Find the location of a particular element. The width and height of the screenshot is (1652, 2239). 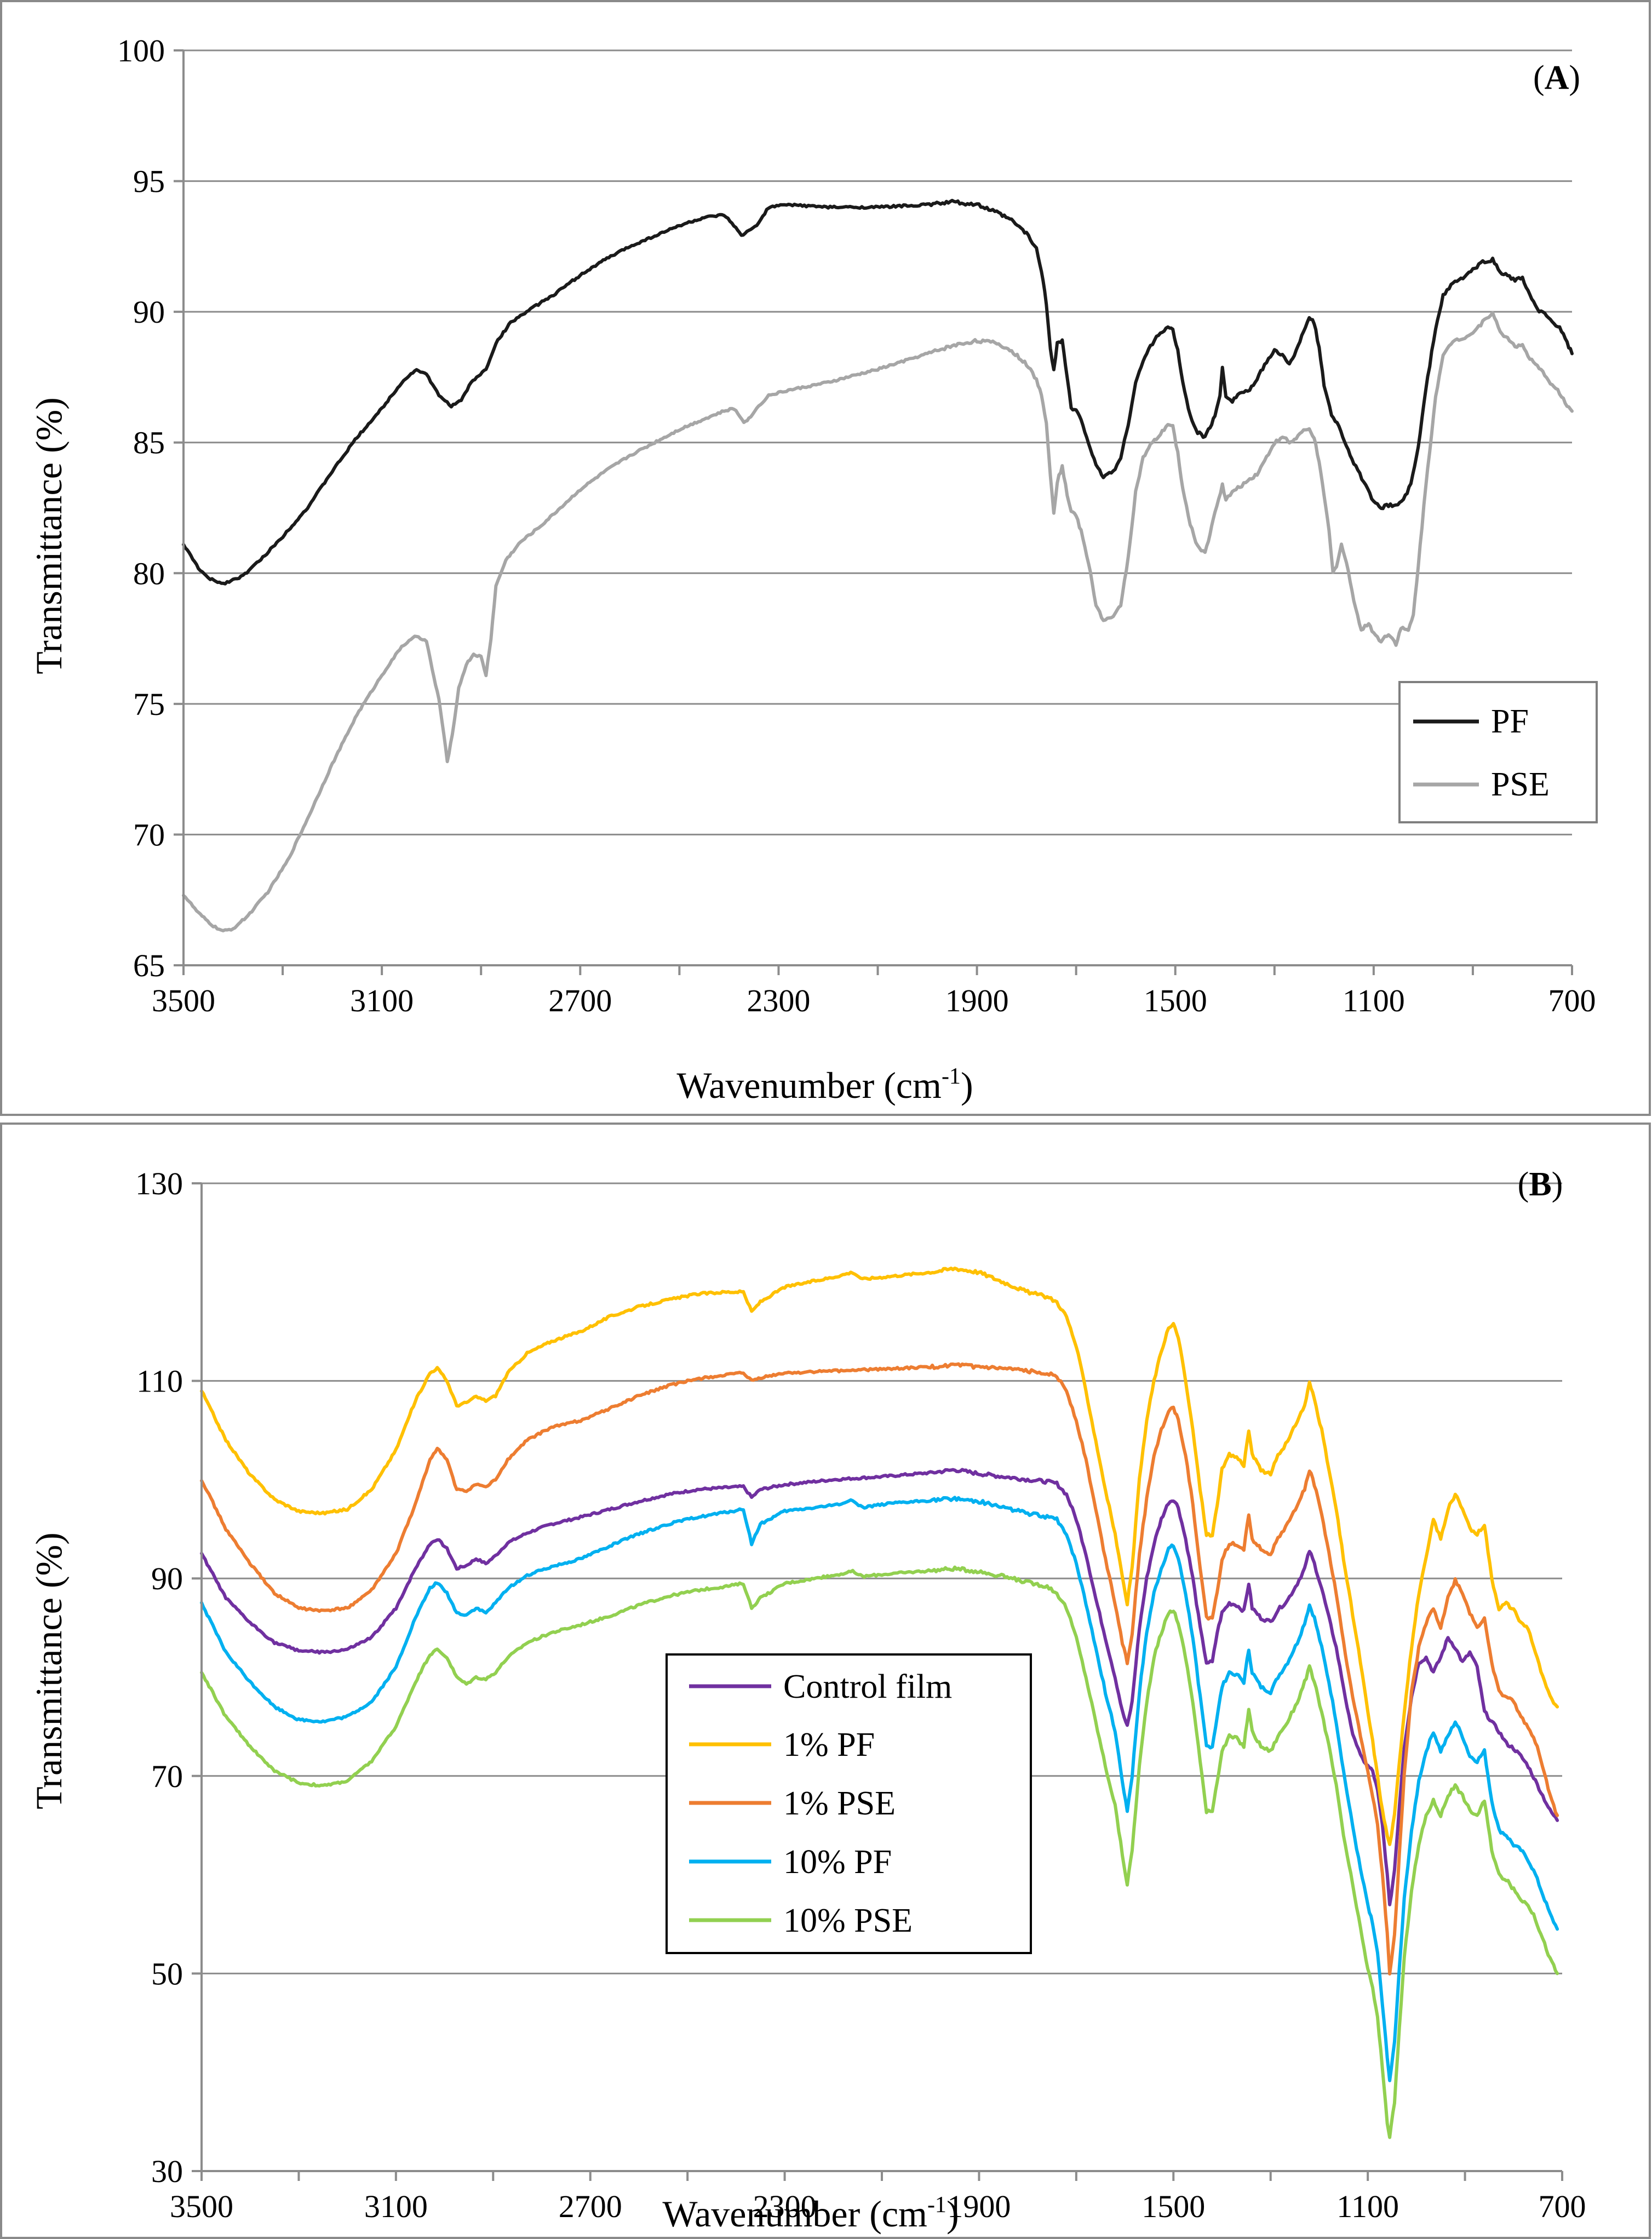

panel-a-legend-box is located at coordinates (1498, 752).